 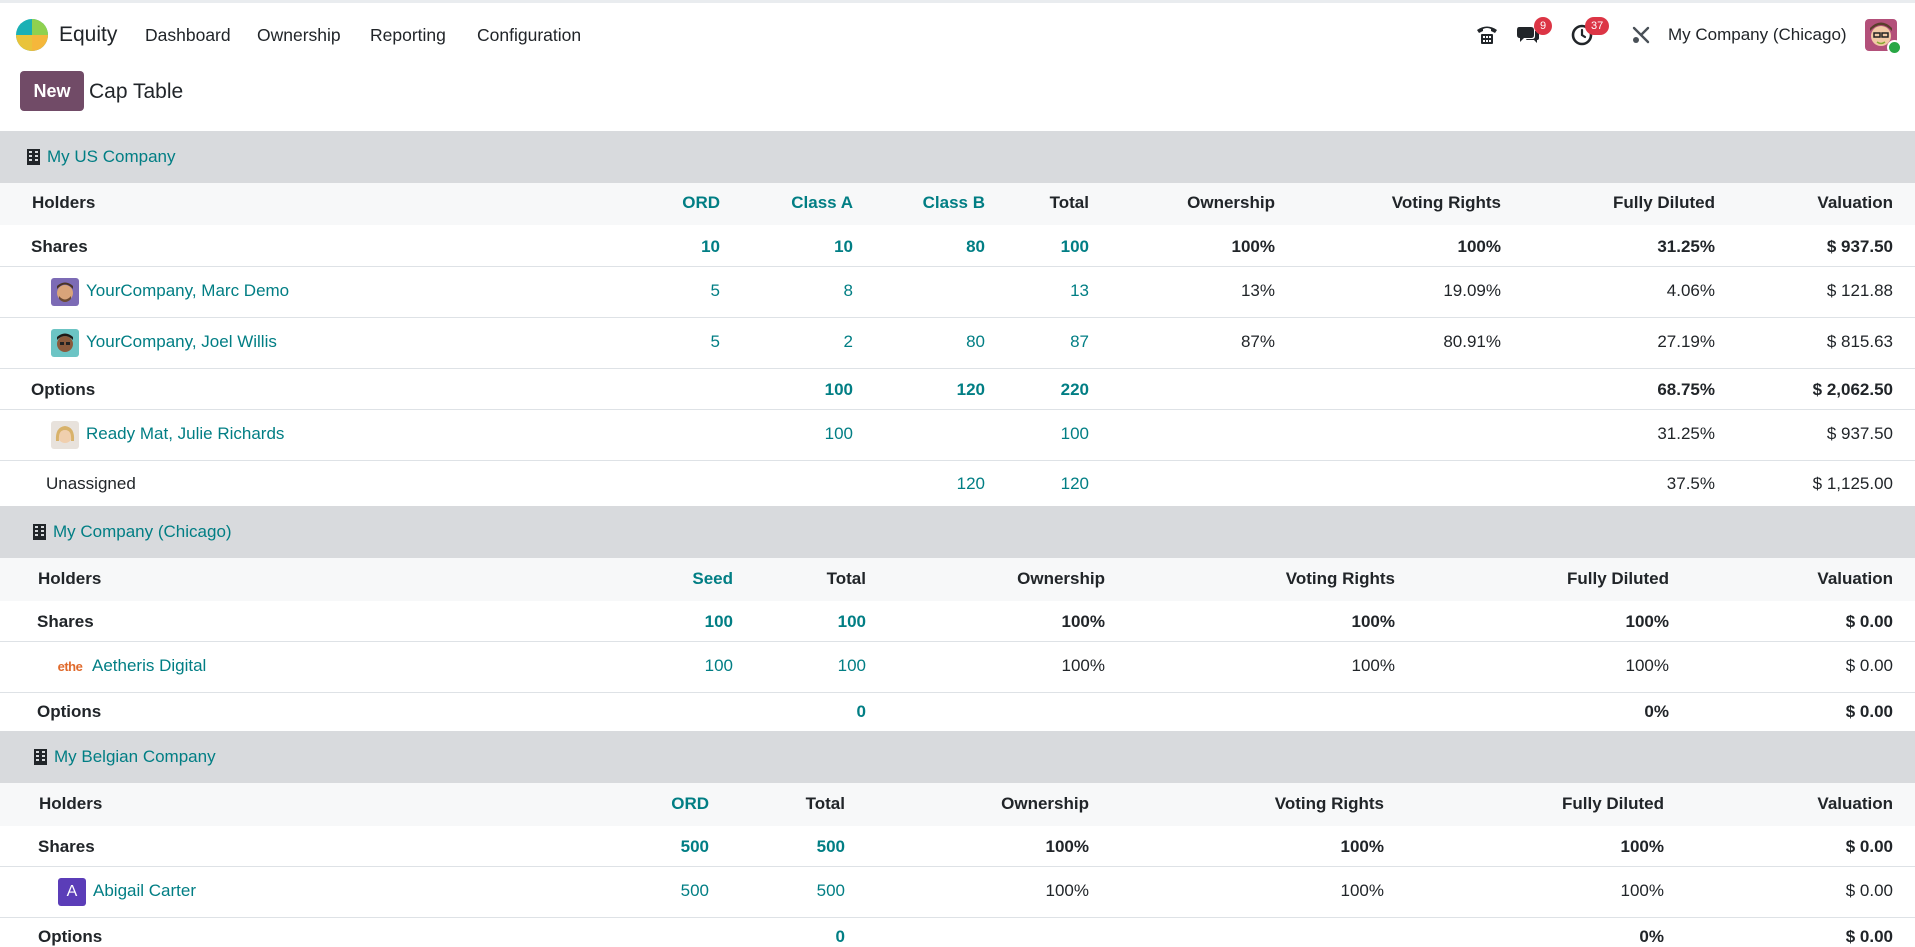 What do you see at coordinates (1373, 665) in the screenshot?
I see `holder-voting: 100%` at bounding box center [1373, 665].